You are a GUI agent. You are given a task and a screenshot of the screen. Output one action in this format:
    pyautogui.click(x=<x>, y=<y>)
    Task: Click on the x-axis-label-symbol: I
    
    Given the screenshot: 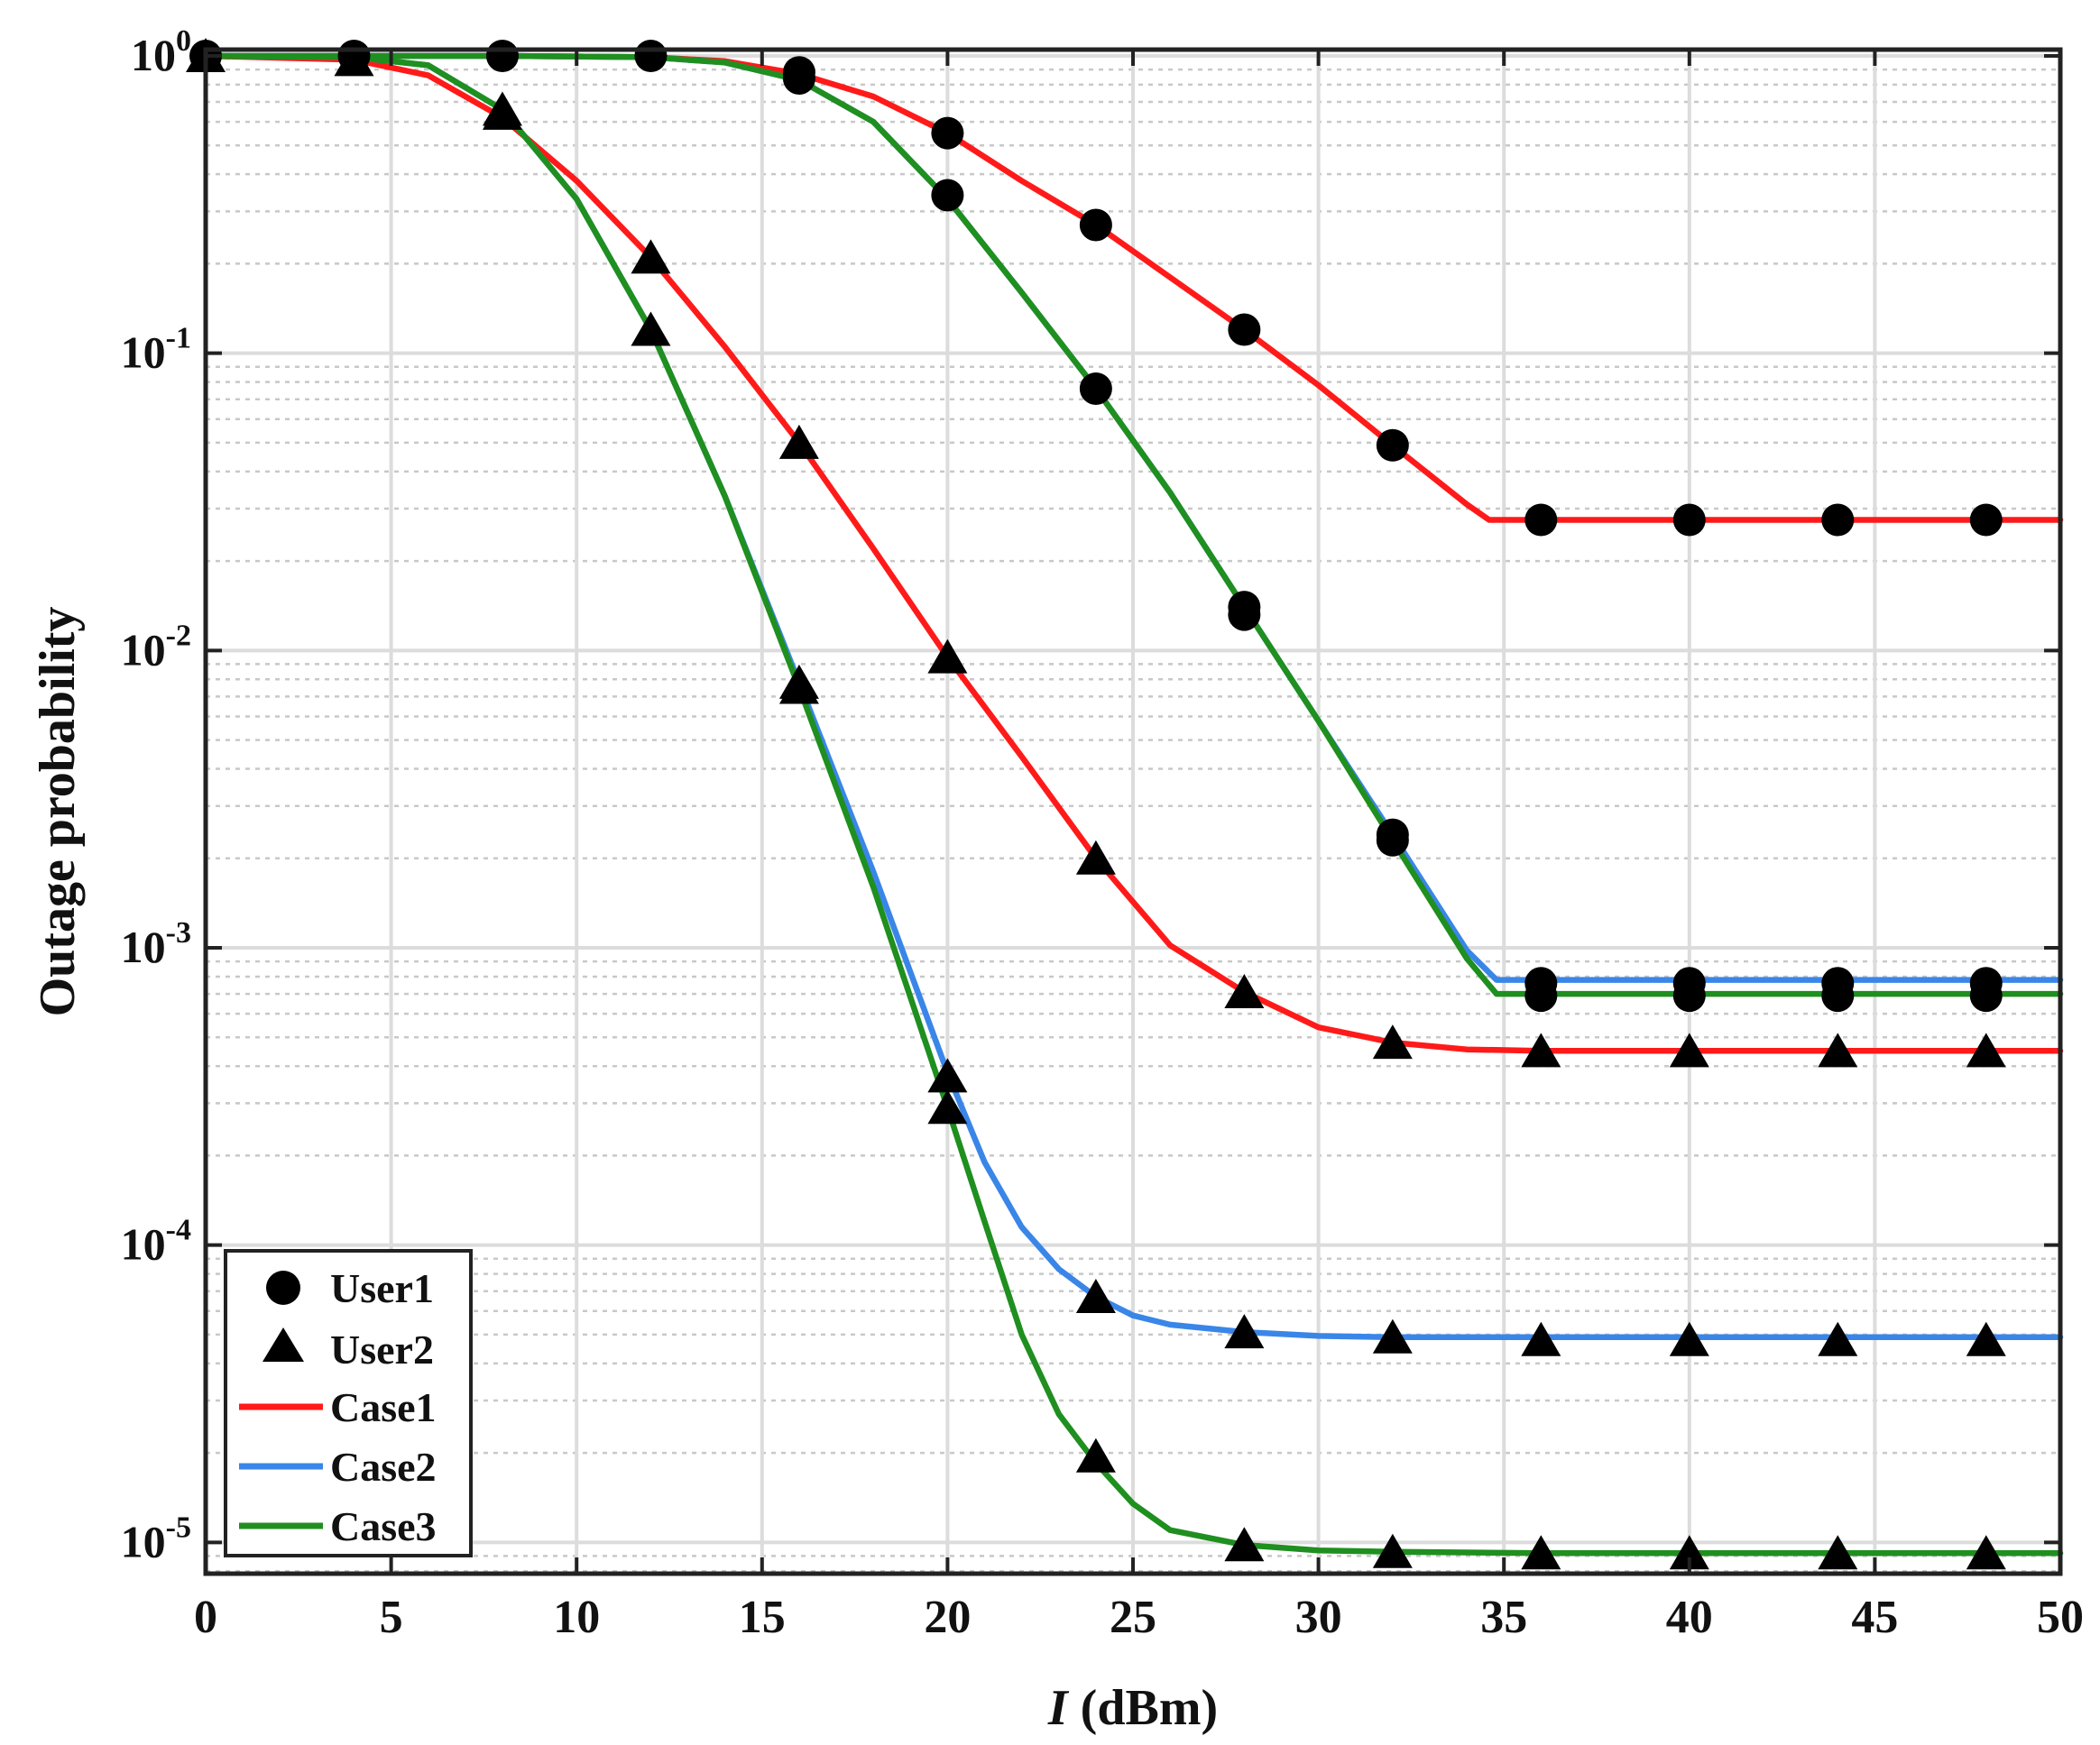 What is the action you would take?
    pyautogui.click(x=1058, y=1708)
    